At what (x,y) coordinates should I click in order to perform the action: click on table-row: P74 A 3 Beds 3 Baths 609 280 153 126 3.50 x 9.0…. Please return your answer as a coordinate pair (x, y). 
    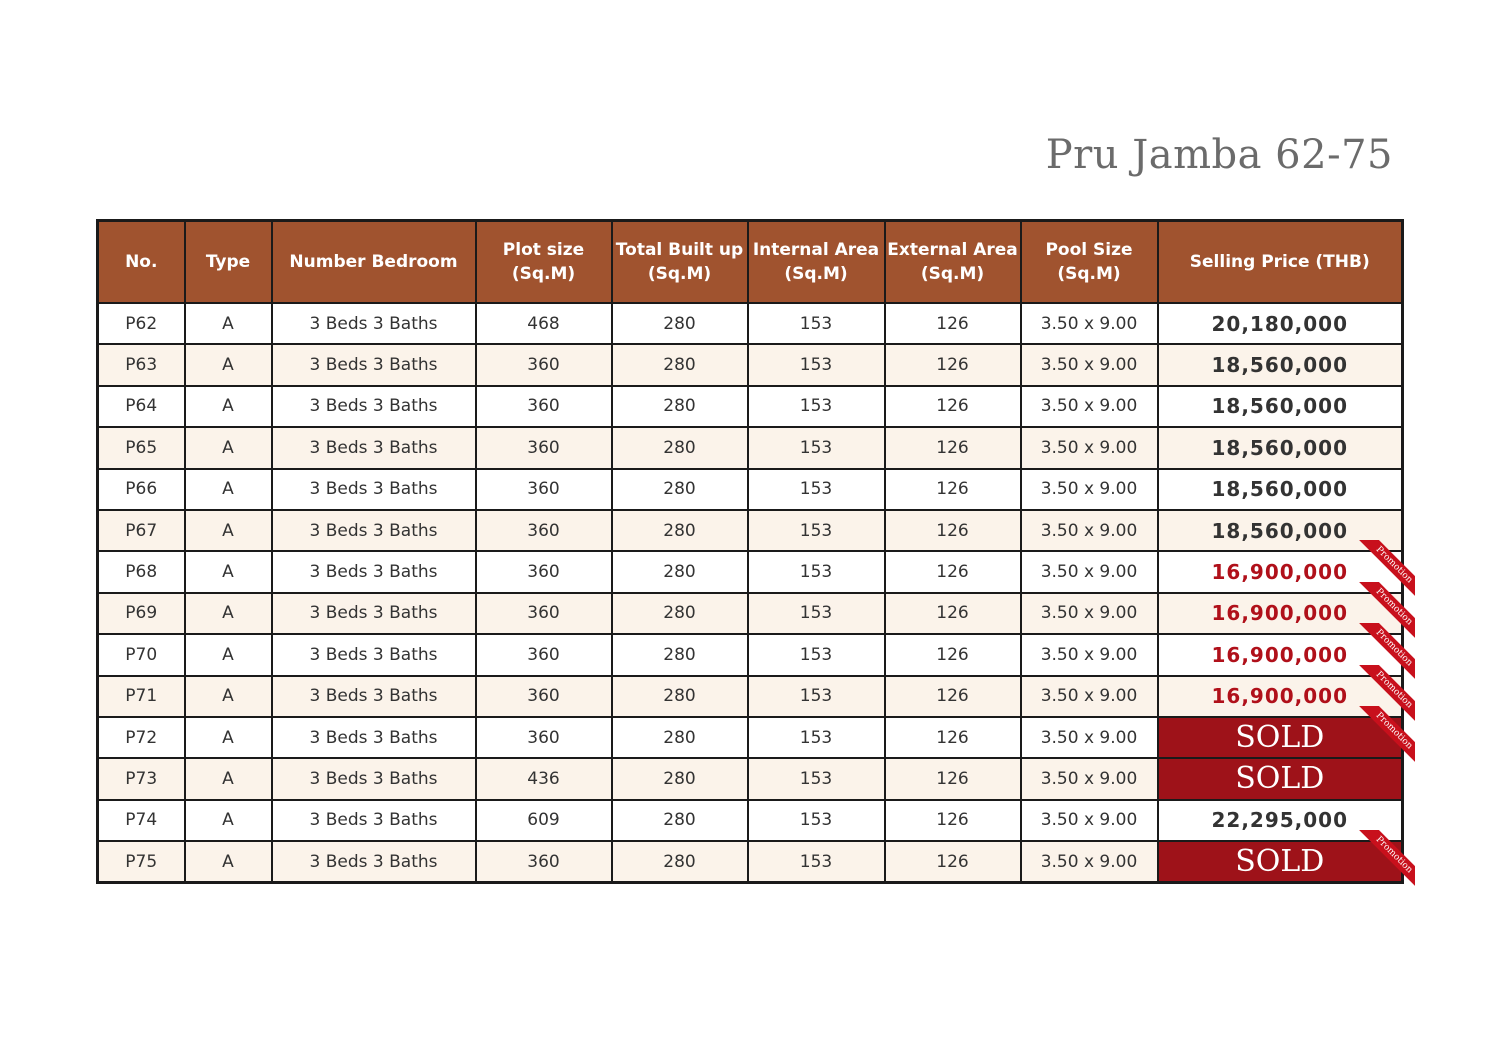
    Looking at the image, I should click on (750, 820).